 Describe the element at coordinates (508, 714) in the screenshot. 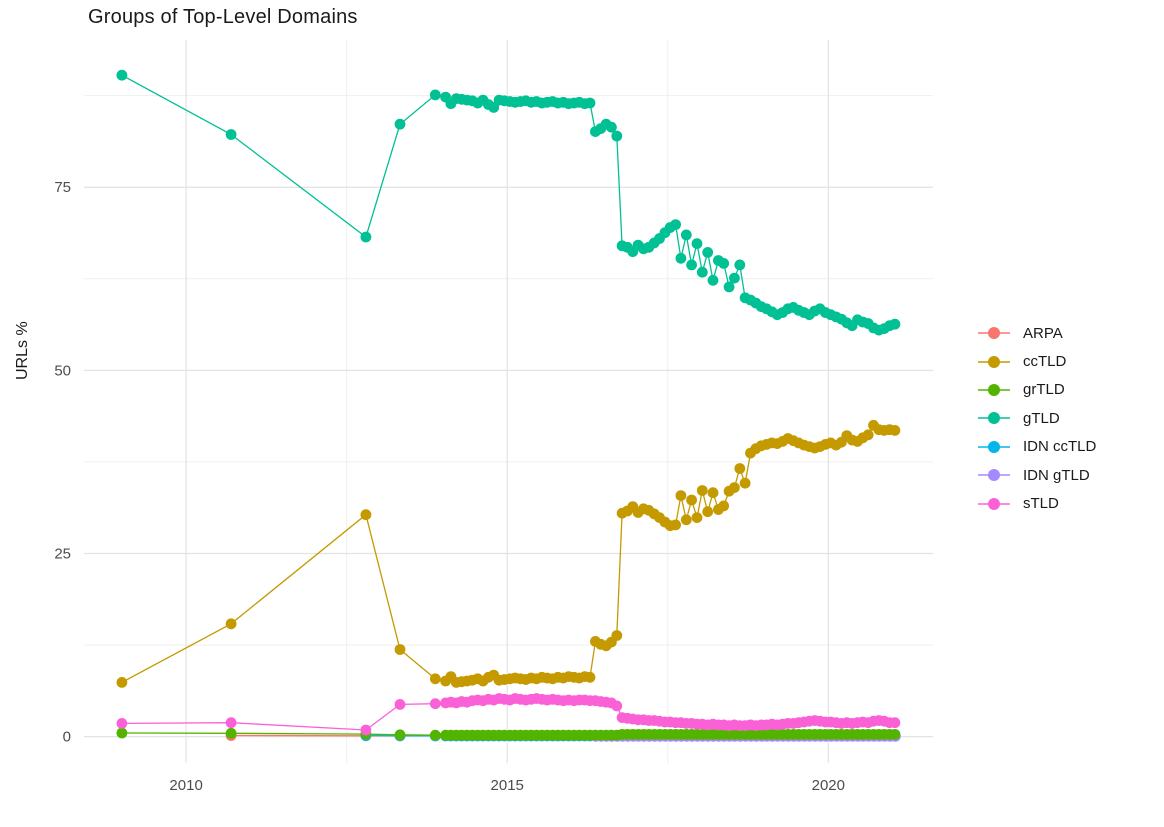

I see `series-stld` at that location.